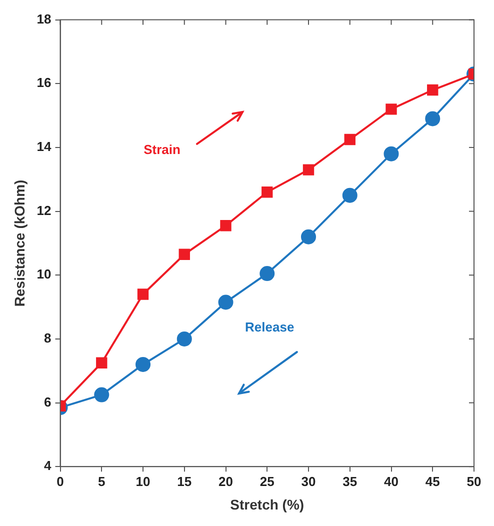 This screenshot has height=526, width=494. Describe the element at coordinates (44, 146) in the screenshot. I see `y-tick-label: 14` at that location.